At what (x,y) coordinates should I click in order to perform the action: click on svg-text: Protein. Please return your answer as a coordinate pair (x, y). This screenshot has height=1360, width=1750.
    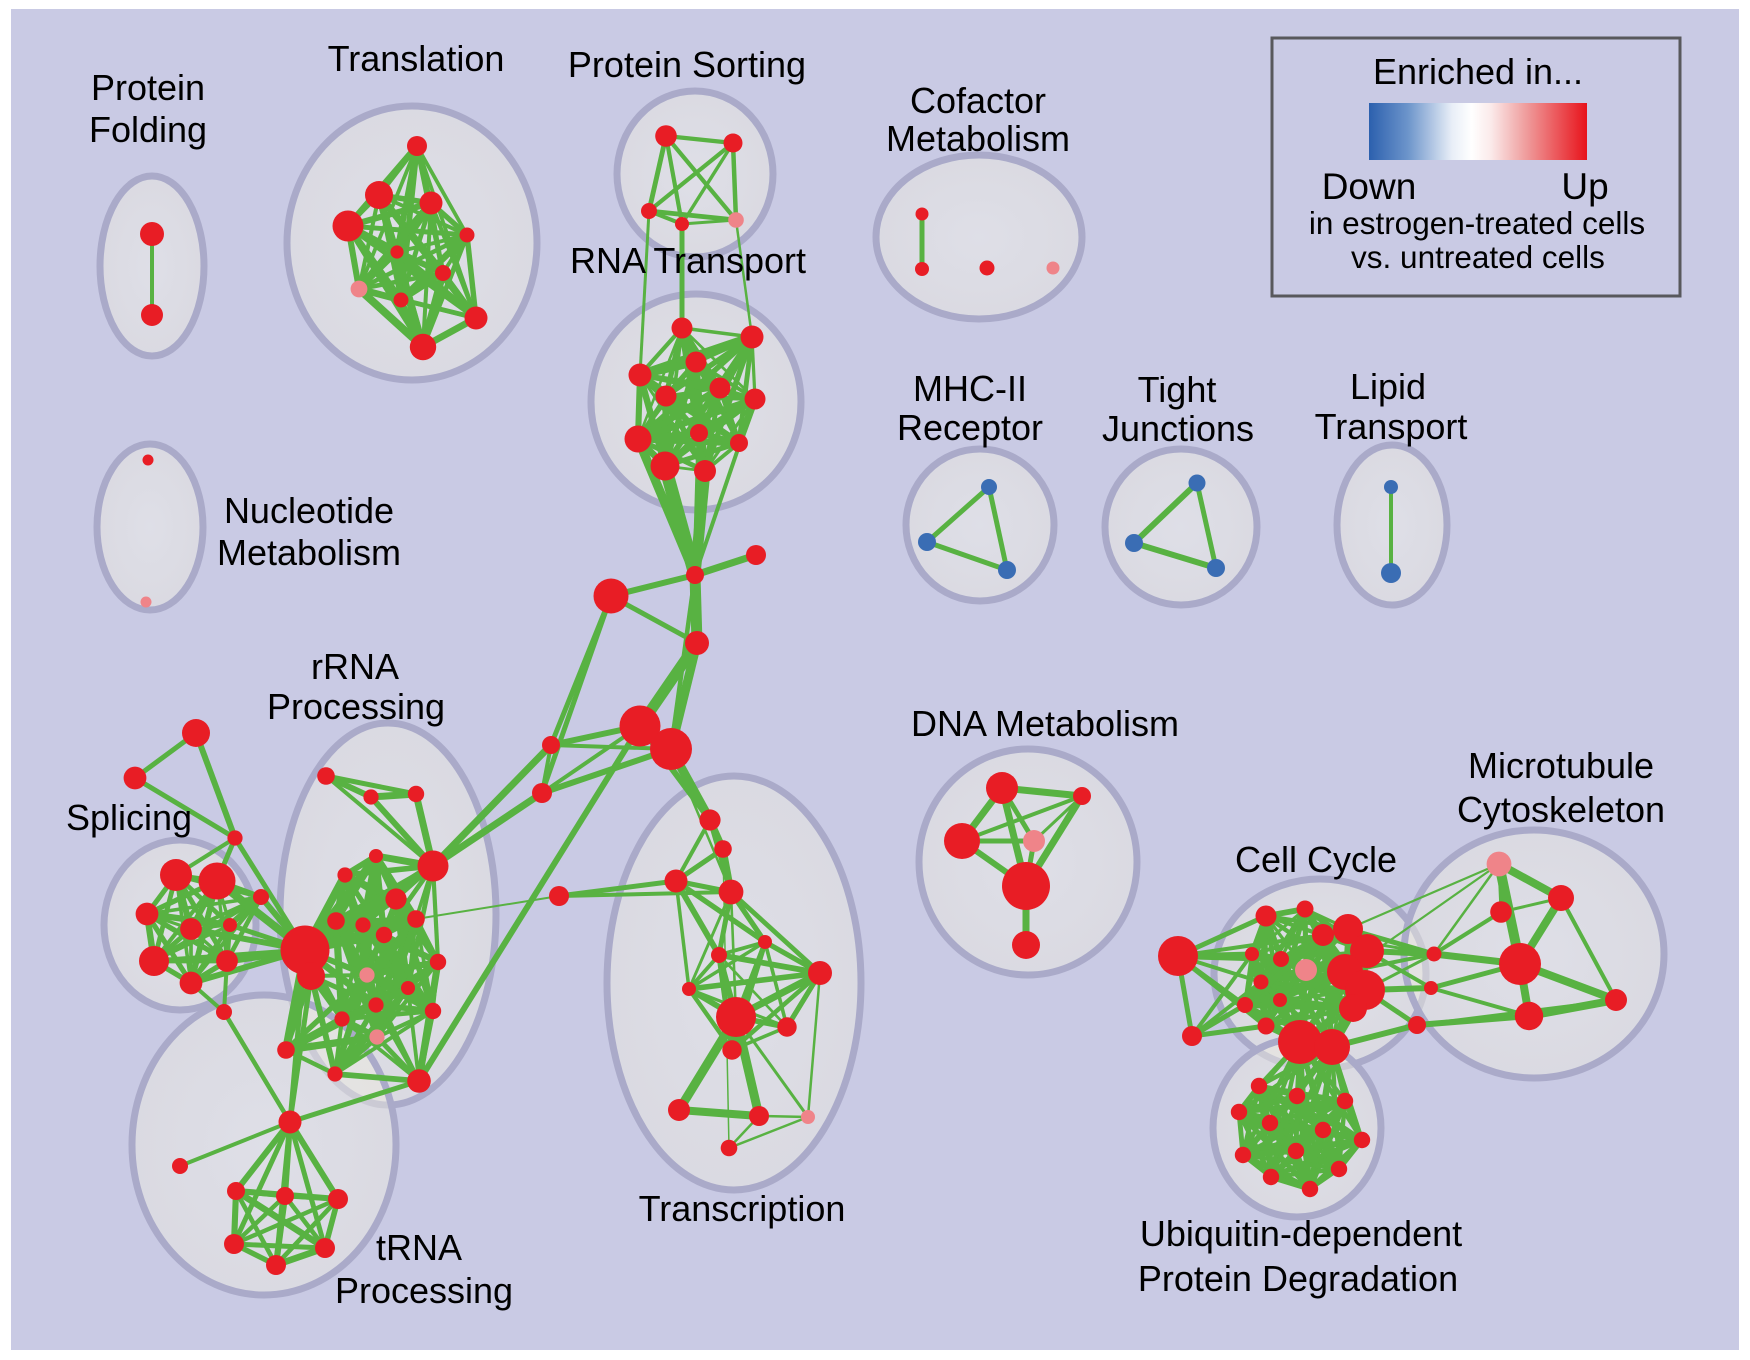
    Looking at the image, I should click on (148, 87).